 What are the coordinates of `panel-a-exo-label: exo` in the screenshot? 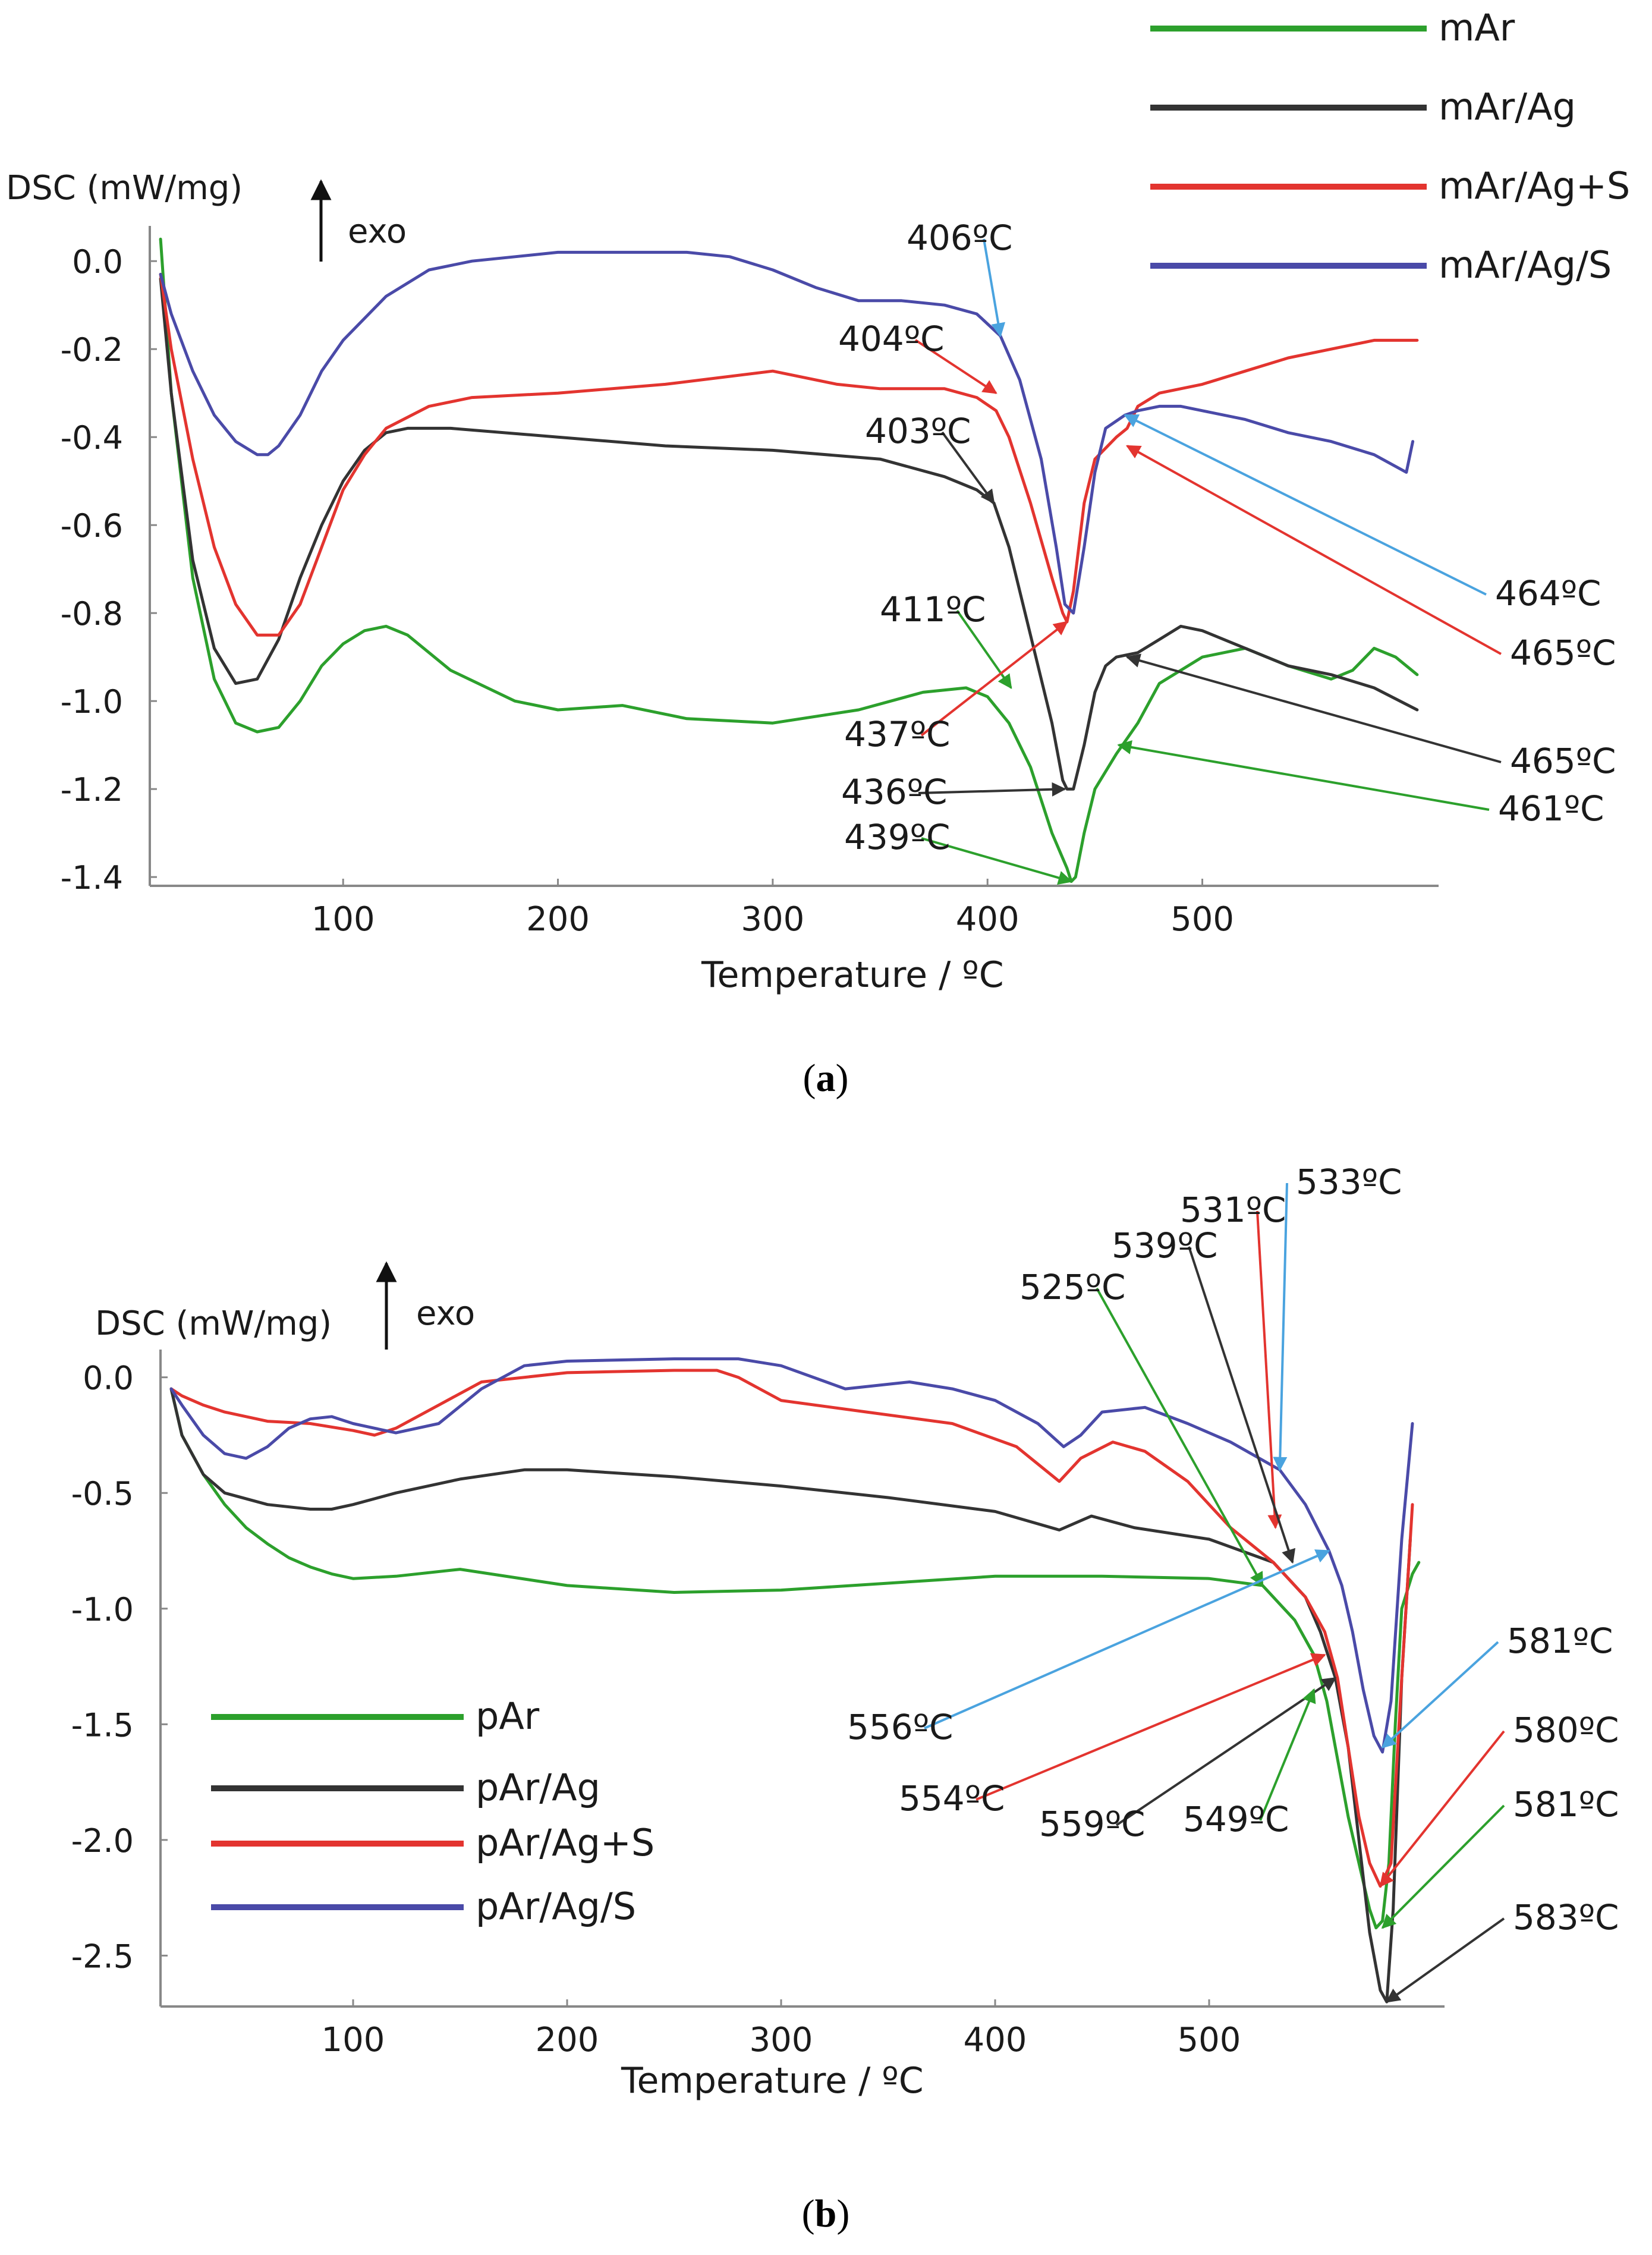 It's located at (377, 232).